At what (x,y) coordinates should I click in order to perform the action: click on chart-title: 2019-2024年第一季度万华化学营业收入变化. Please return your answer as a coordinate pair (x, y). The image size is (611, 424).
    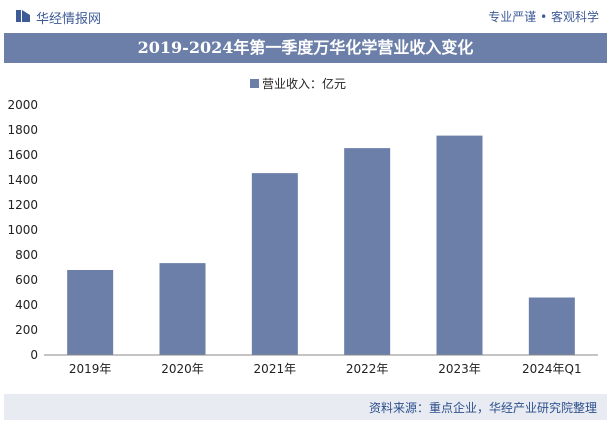
    Looking at the image, I should click on (305, 47).